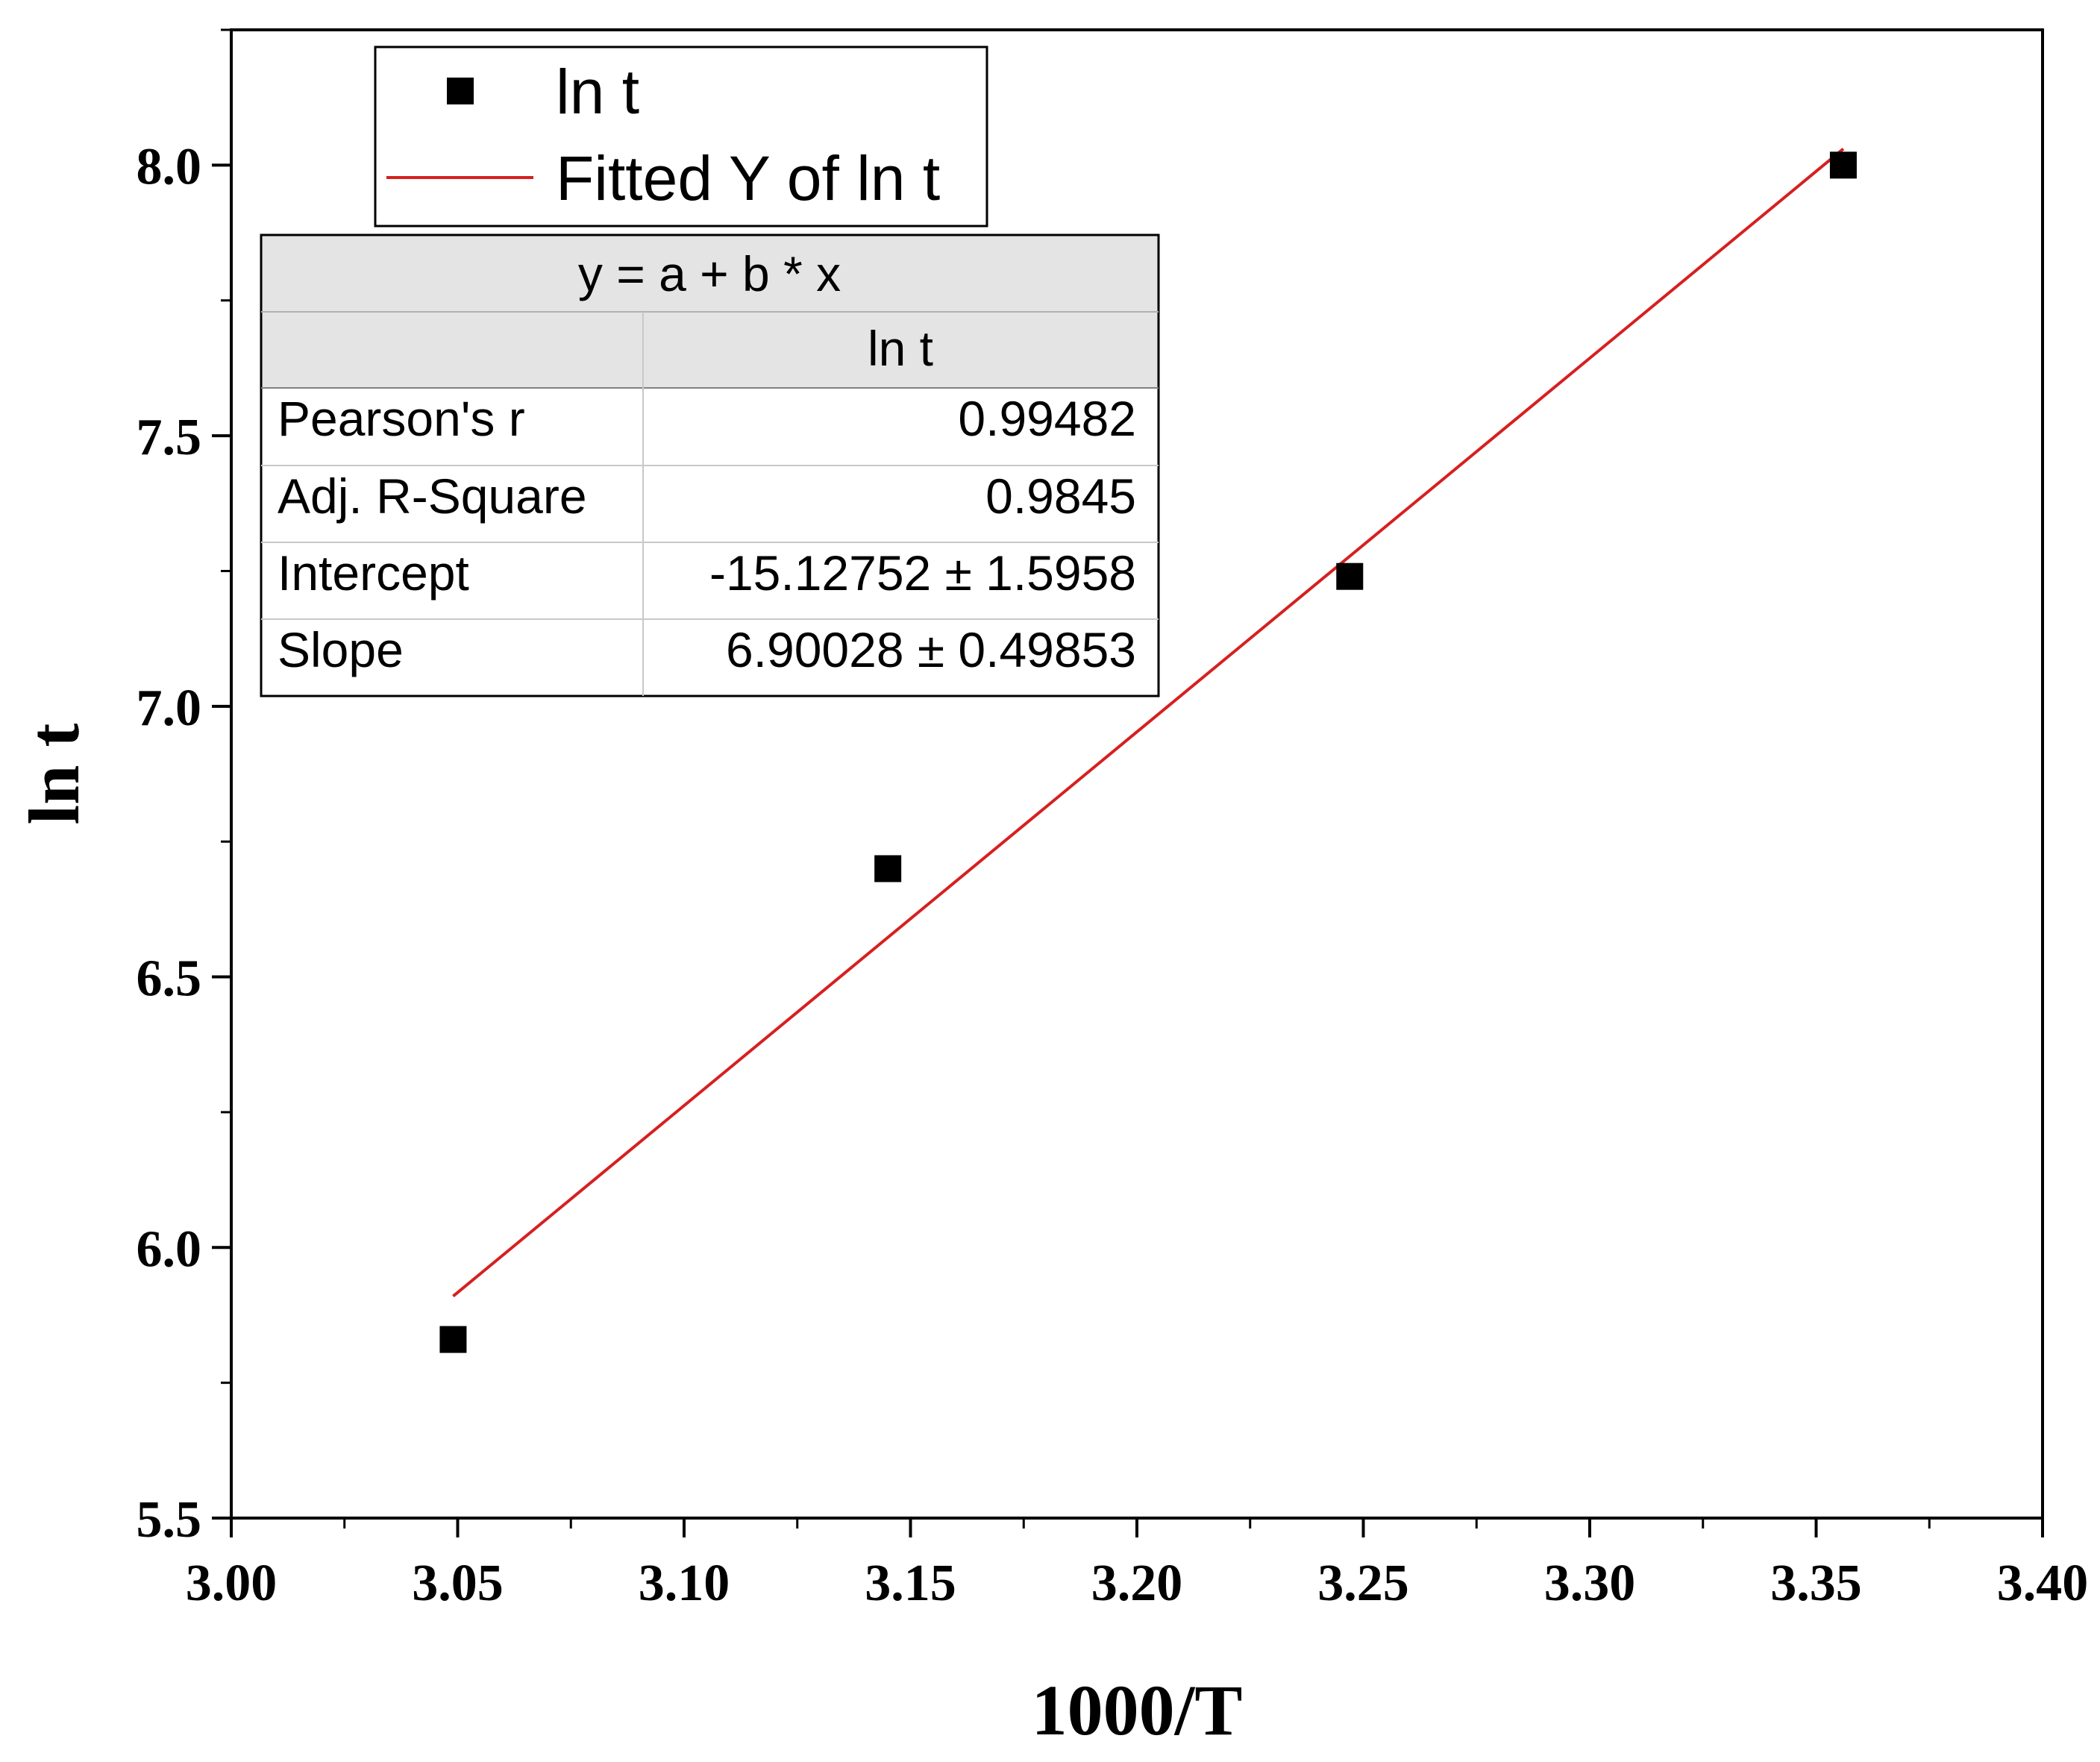 This screenshot has height=1762, width=2100. I want to click on fit-row-label: Intercept, so click(373, 573).